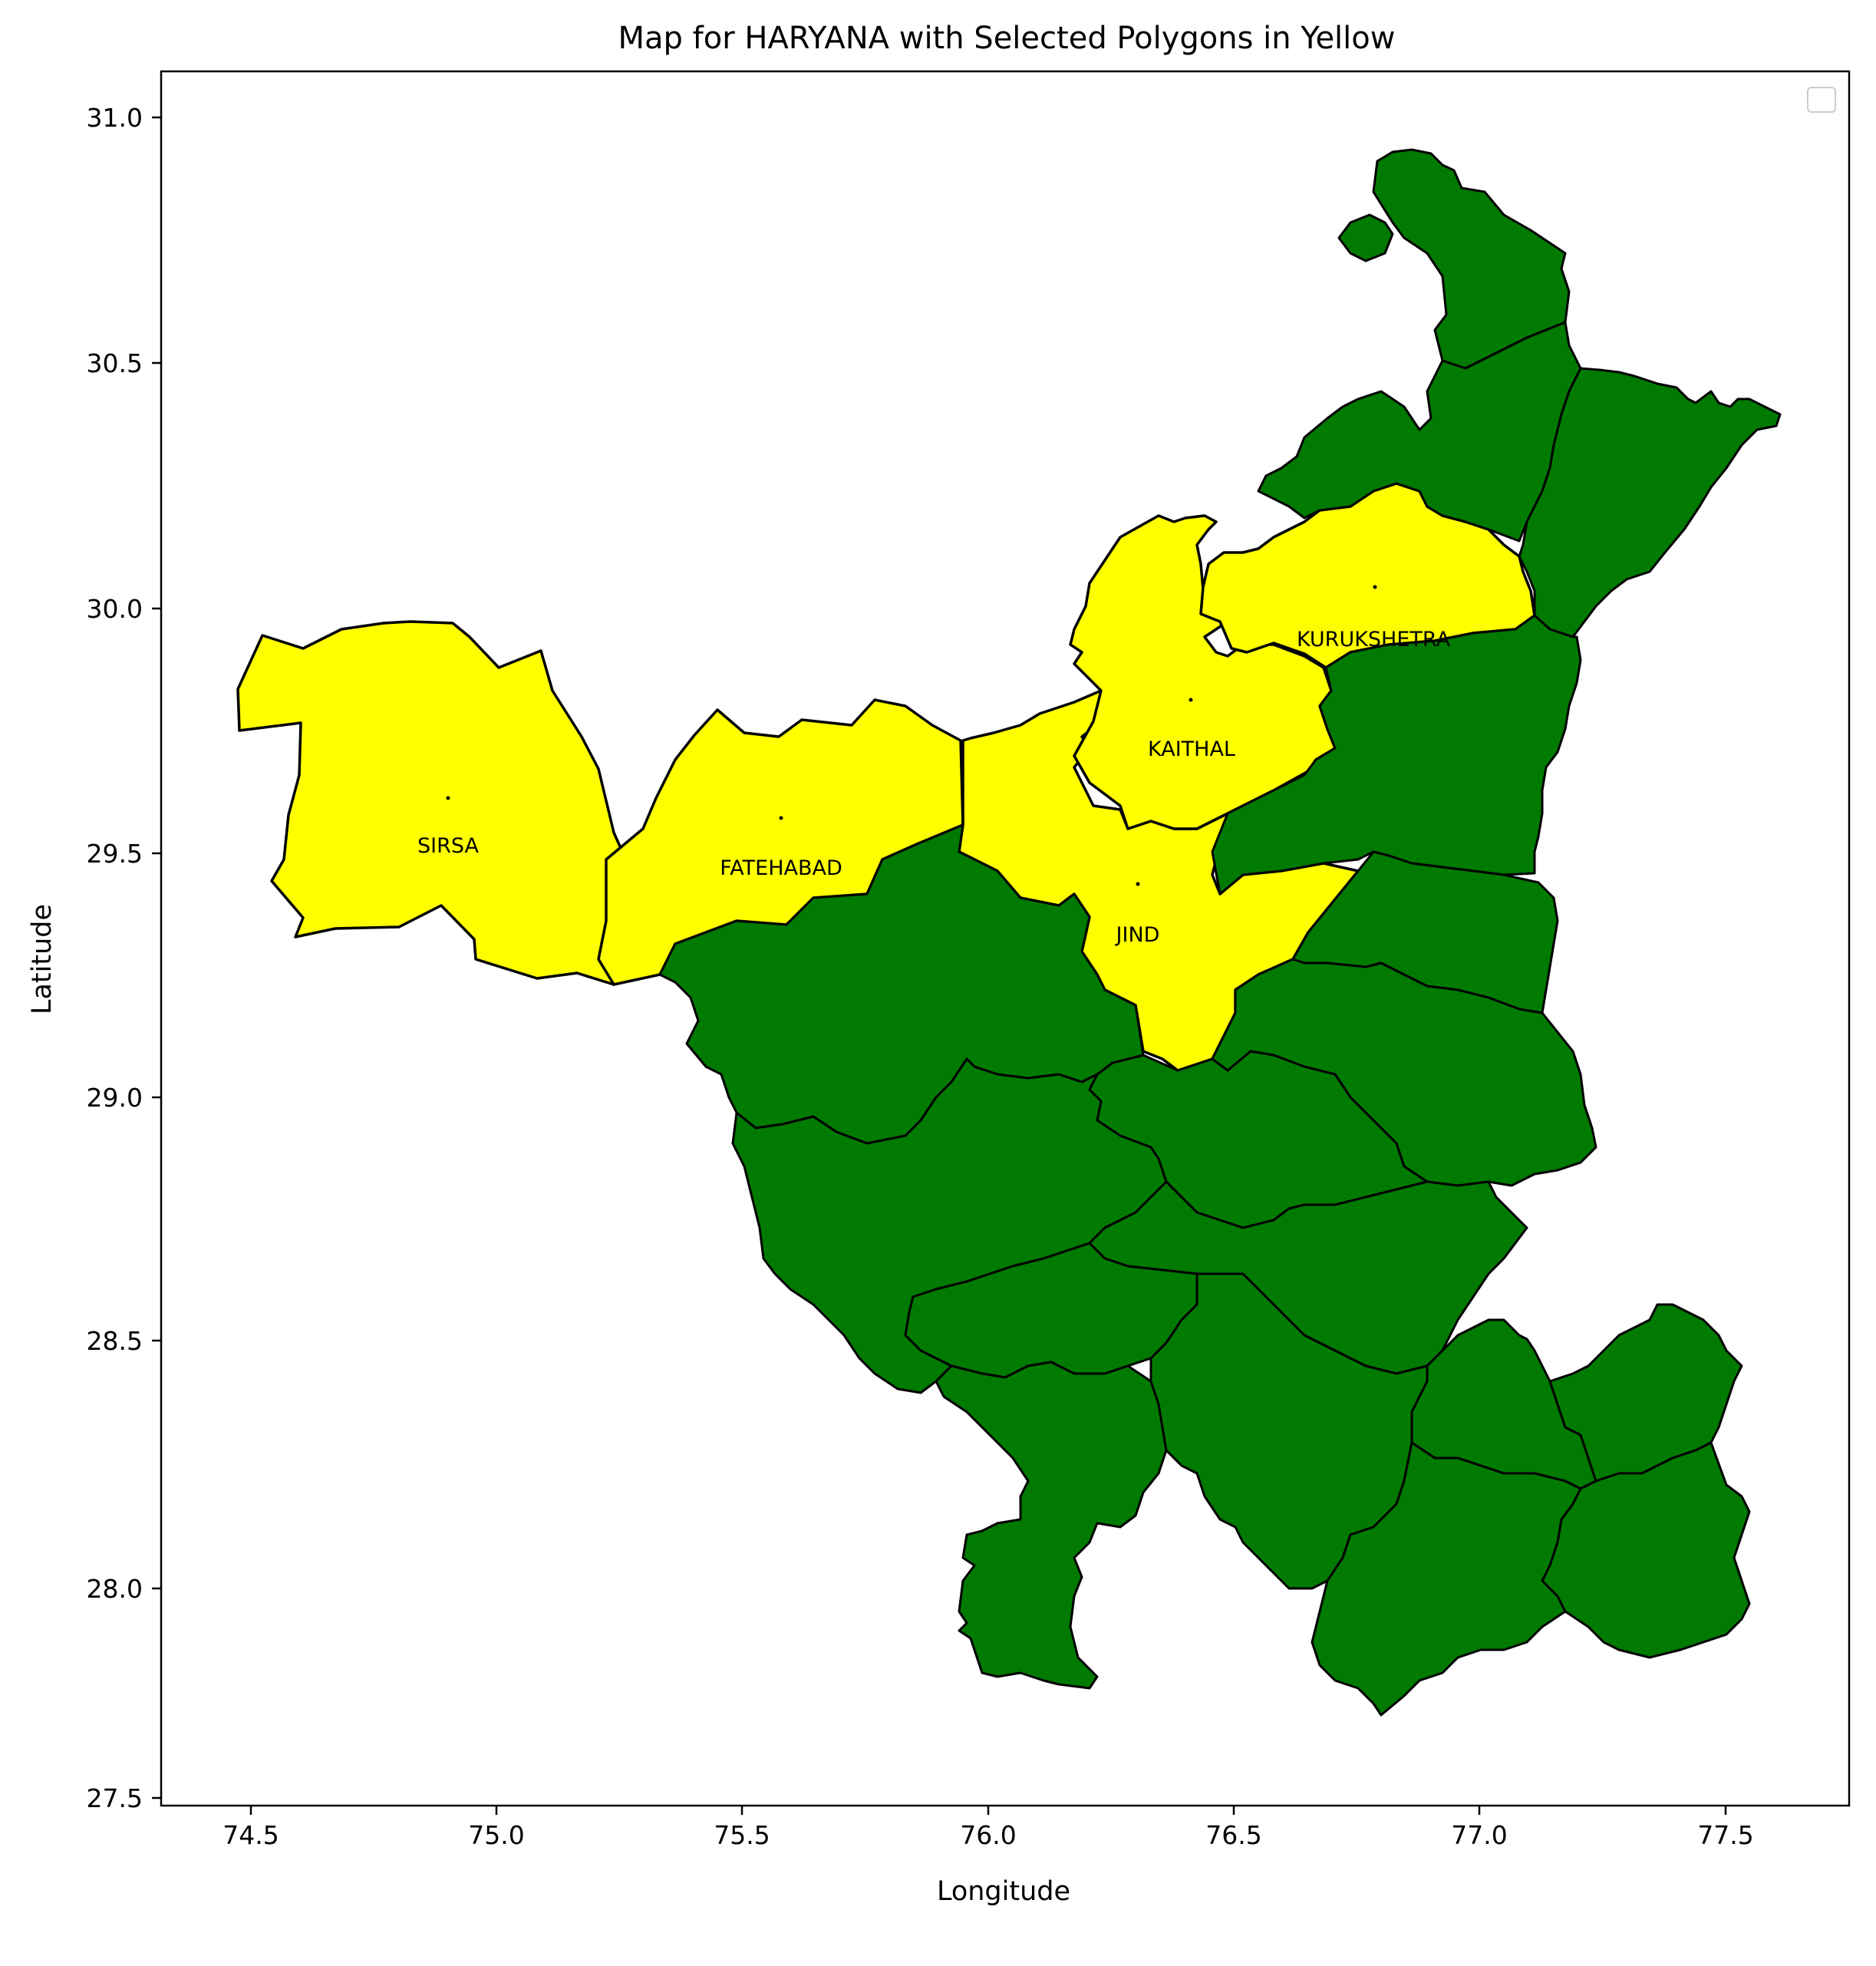 The image size is (1876, 1966). What do you see at coordinates (781, 818) in the screenshot?
I see `centroid-dot-fatehabad` at bounding box center [781, 818].